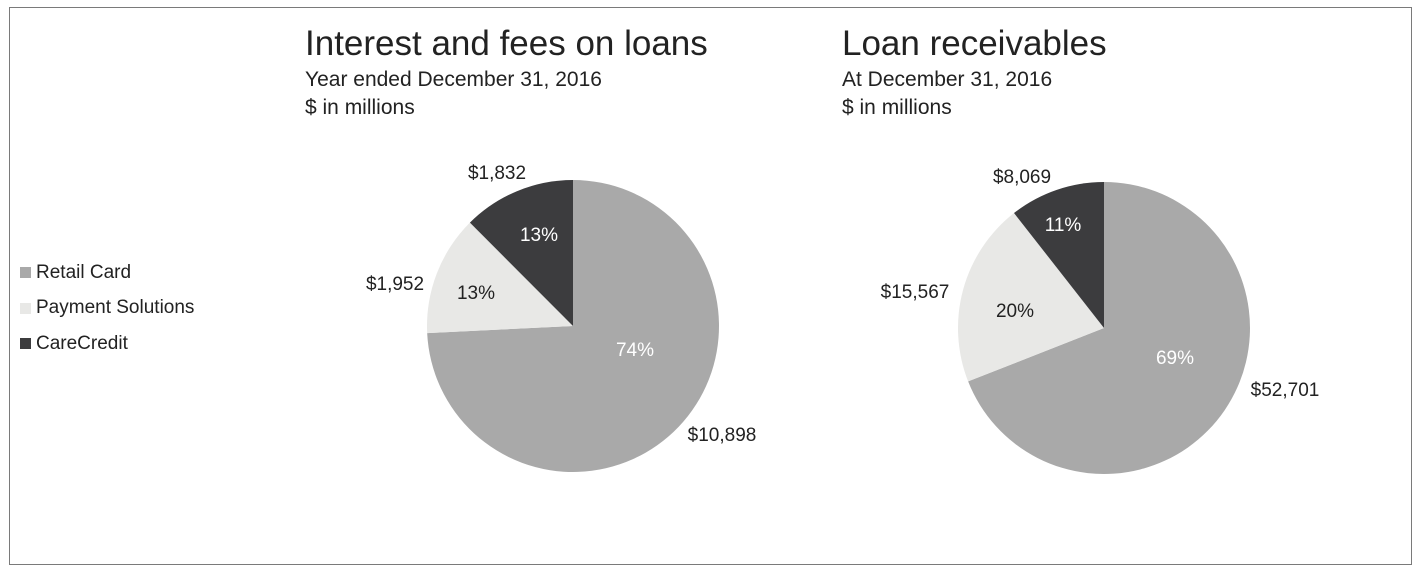 This screenshot has height=569, width=1423. Describe the element at coordinates (521, 253) in the screenshot. I see `chart1-slice-carecredit` at that location.